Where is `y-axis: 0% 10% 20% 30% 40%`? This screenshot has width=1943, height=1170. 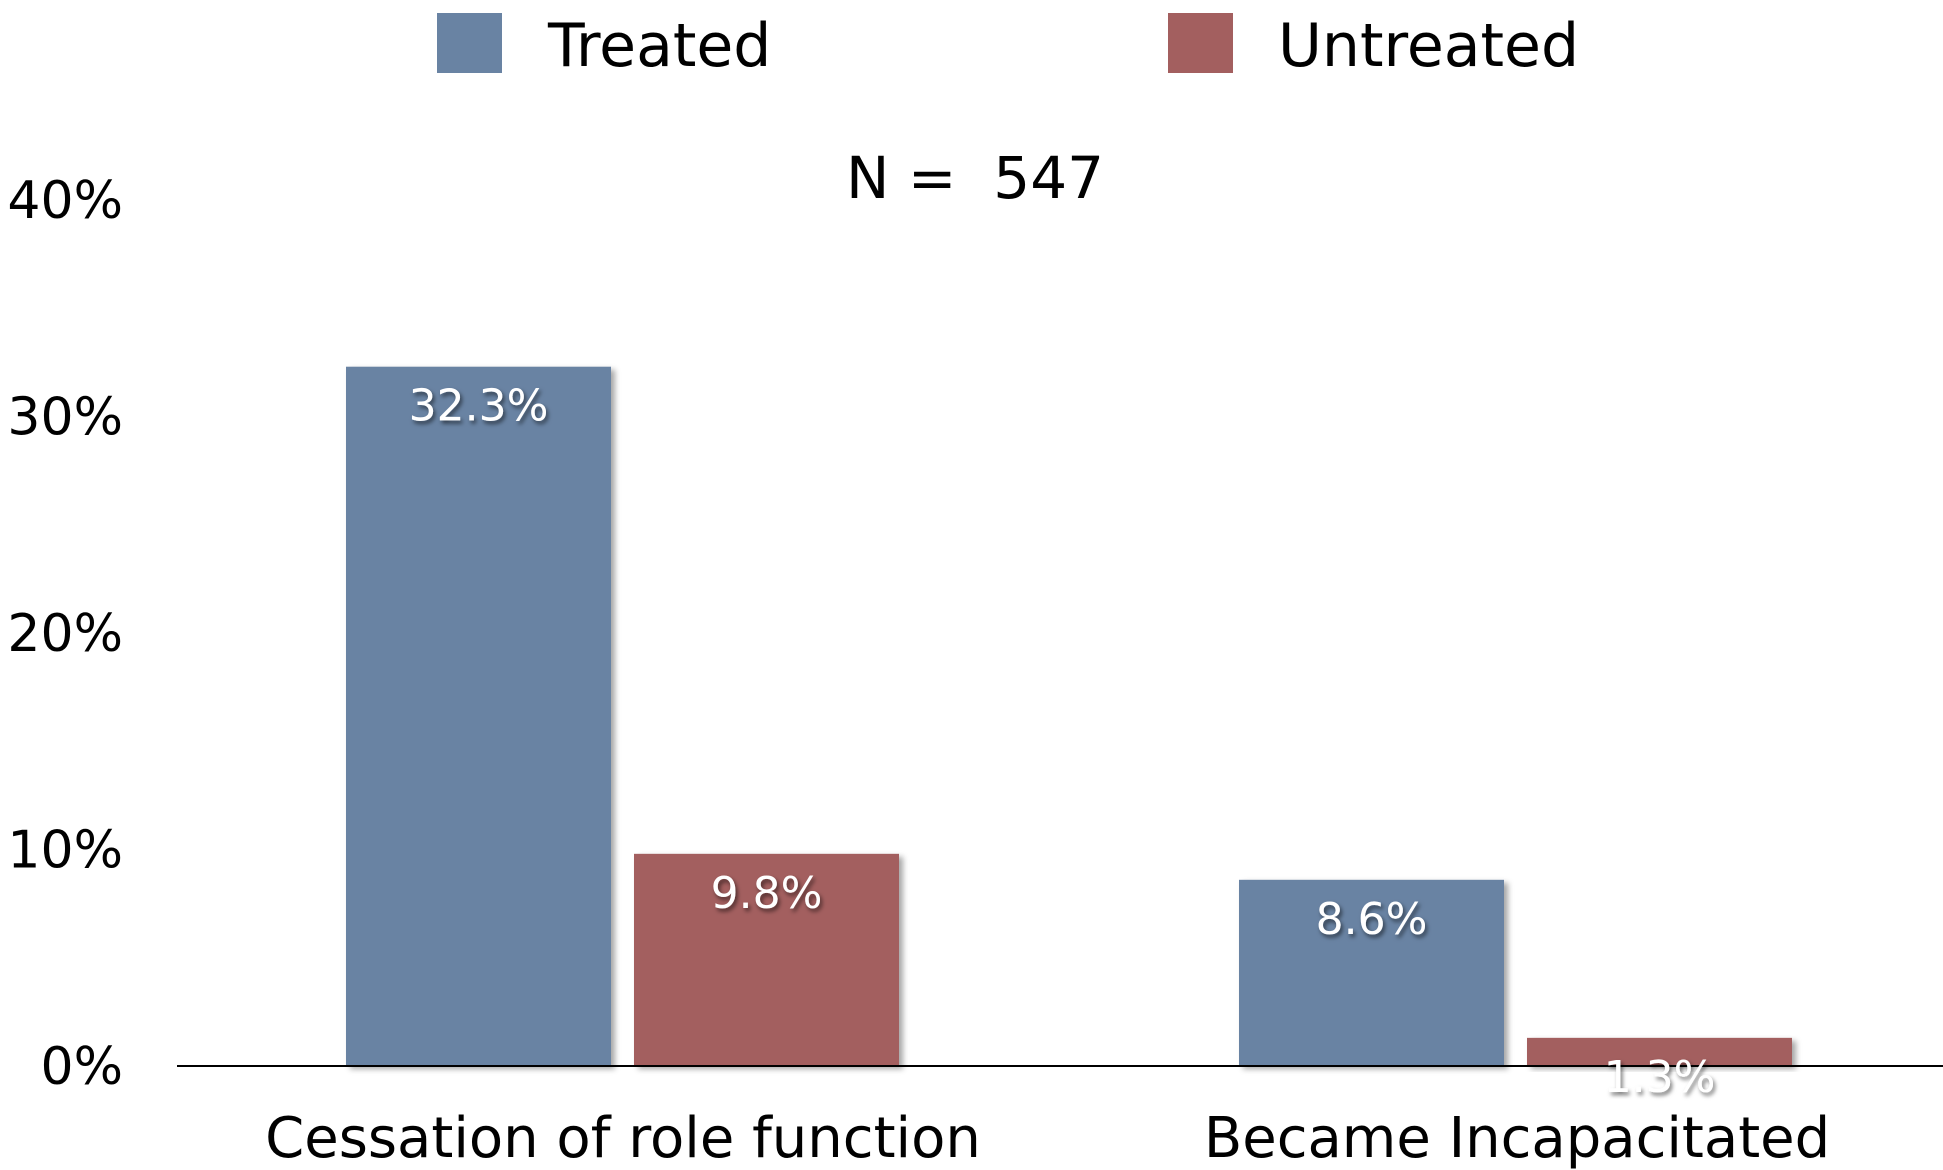
y-axis: 0% 10% 20% 30% 40% is located at coordinates (65, 634).